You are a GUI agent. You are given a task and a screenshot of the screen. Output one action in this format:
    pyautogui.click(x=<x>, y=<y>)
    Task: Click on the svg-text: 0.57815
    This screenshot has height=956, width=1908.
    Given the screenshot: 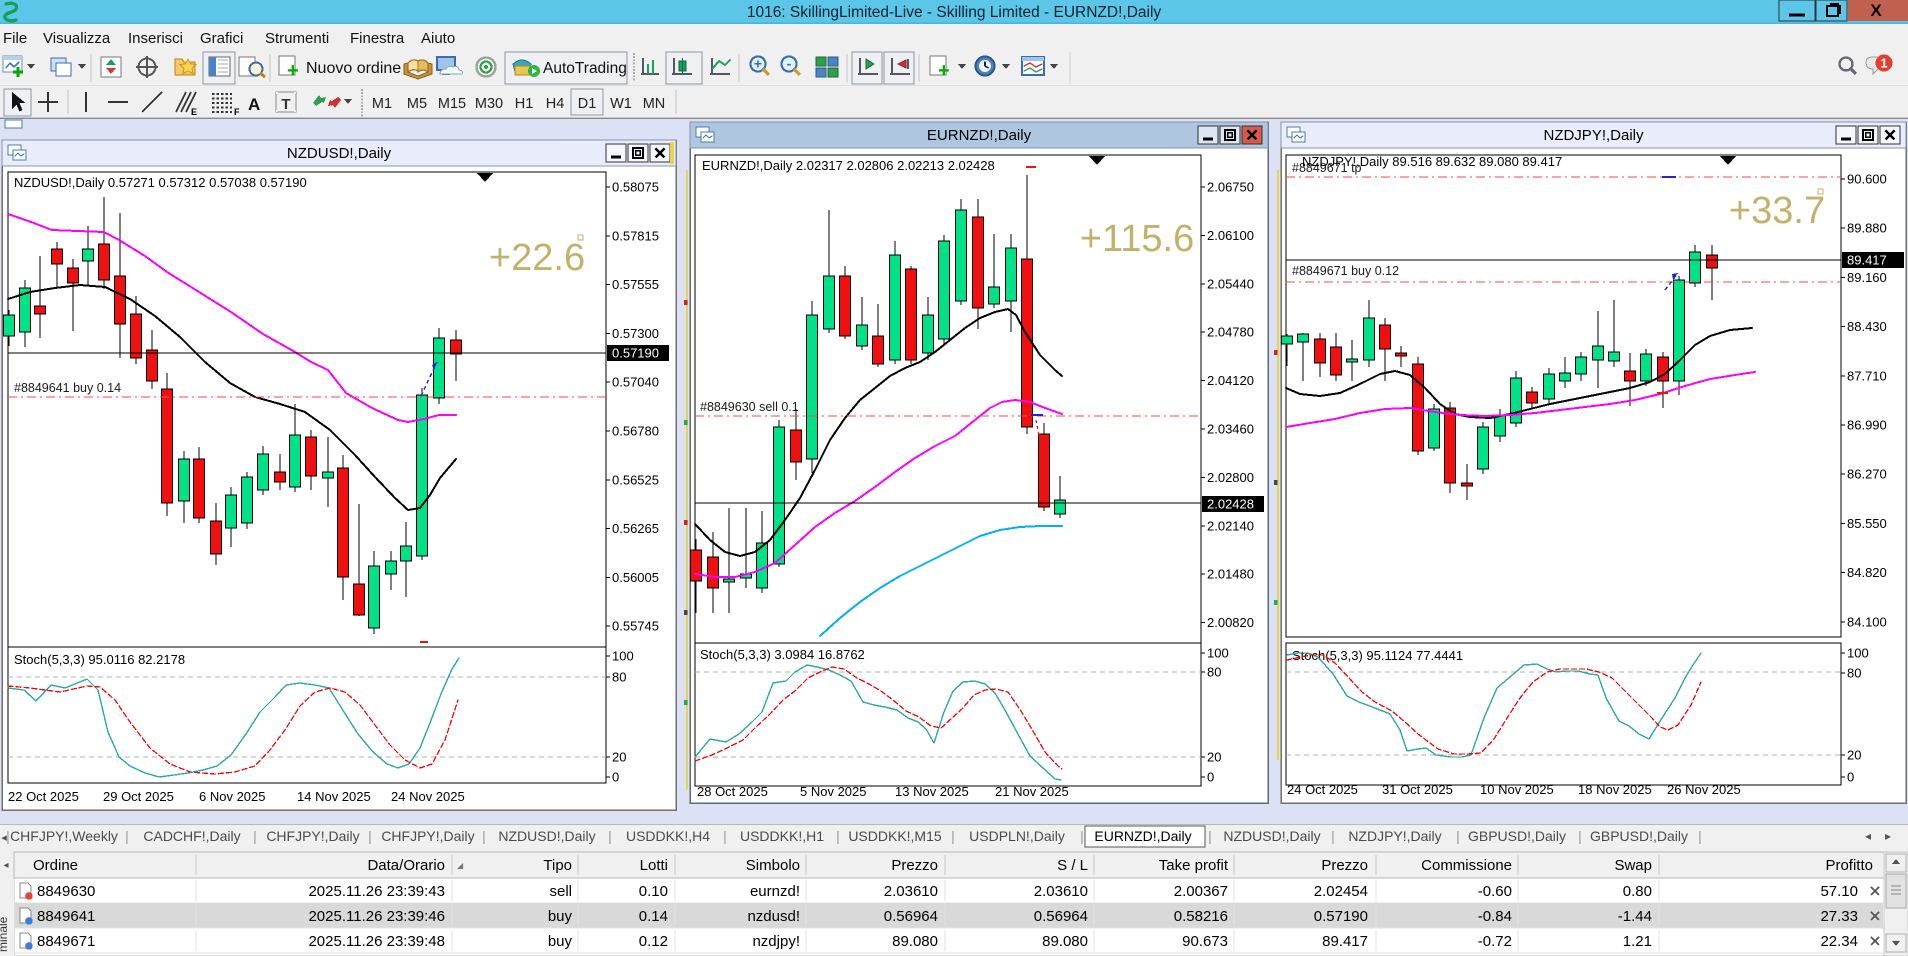 What is the action you would take?
    pyautogui.click(x=635, y=235)
    